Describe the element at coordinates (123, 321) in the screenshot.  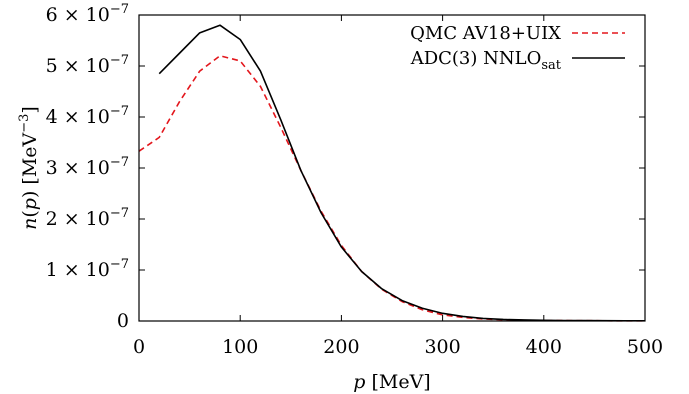
I see `y-tick-label: 0` at that location.